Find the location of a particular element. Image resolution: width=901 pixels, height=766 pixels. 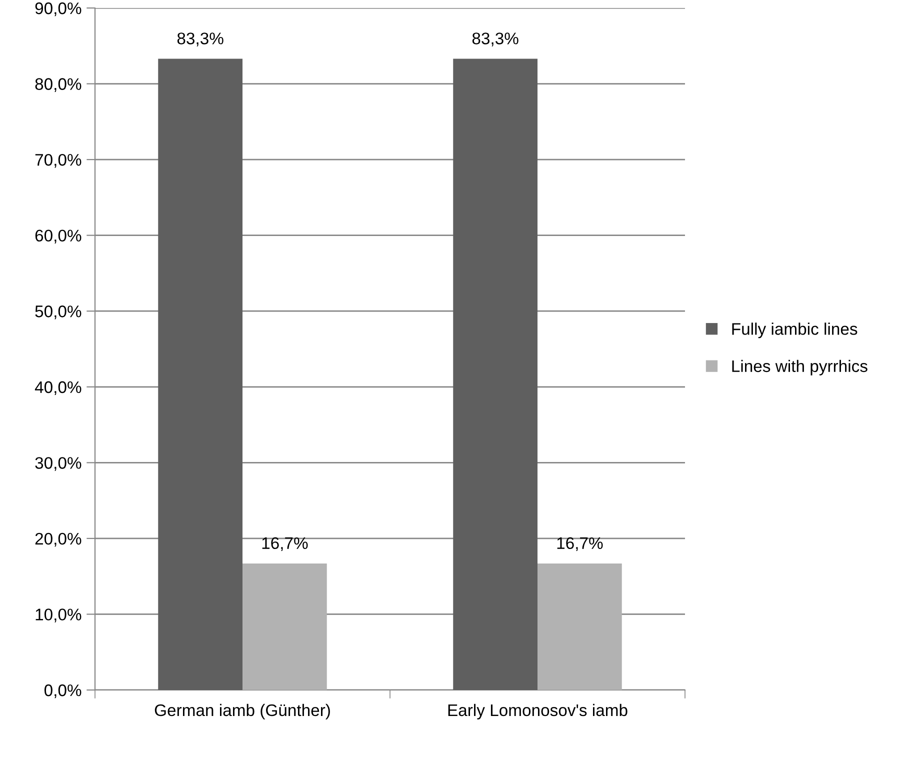

y-tick-label: 0,0% is located at coordinates (63, 691).